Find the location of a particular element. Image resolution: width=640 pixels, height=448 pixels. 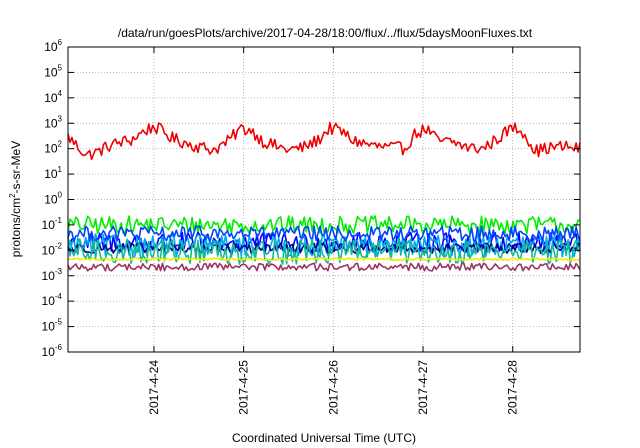

x-tick-label: 2017-4-24 is located at coordinates (154, 387).